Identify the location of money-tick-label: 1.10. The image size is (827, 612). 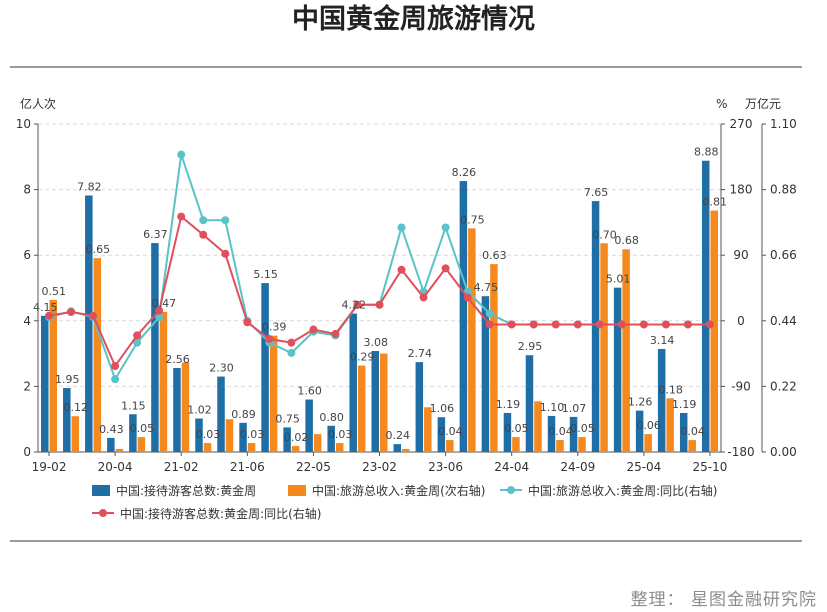
(783, 124).